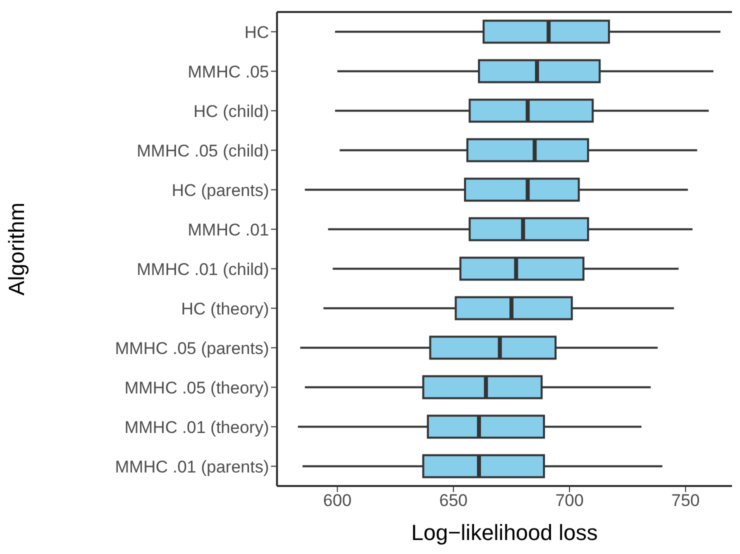 The image size is (740, 554). Describe the element at coordinates (192, 348) in the screenshot. I see `y-tick-label: MMHC .05 (parents)` at that location.